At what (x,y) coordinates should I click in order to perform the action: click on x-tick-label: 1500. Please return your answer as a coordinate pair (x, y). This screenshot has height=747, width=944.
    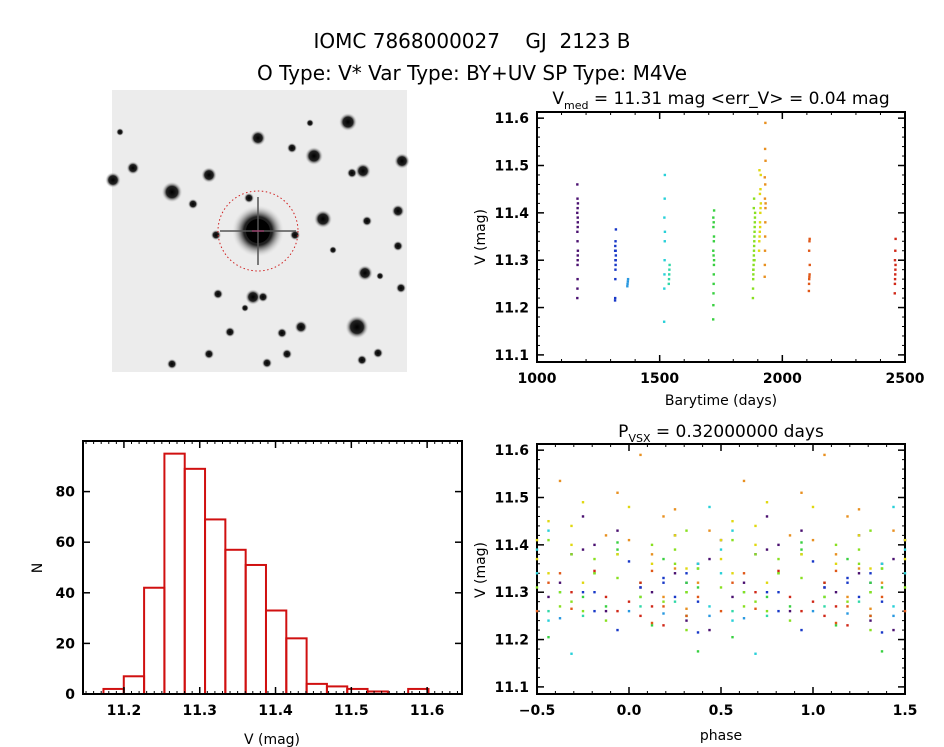
    Looking at the image, I should click on (659, 379).